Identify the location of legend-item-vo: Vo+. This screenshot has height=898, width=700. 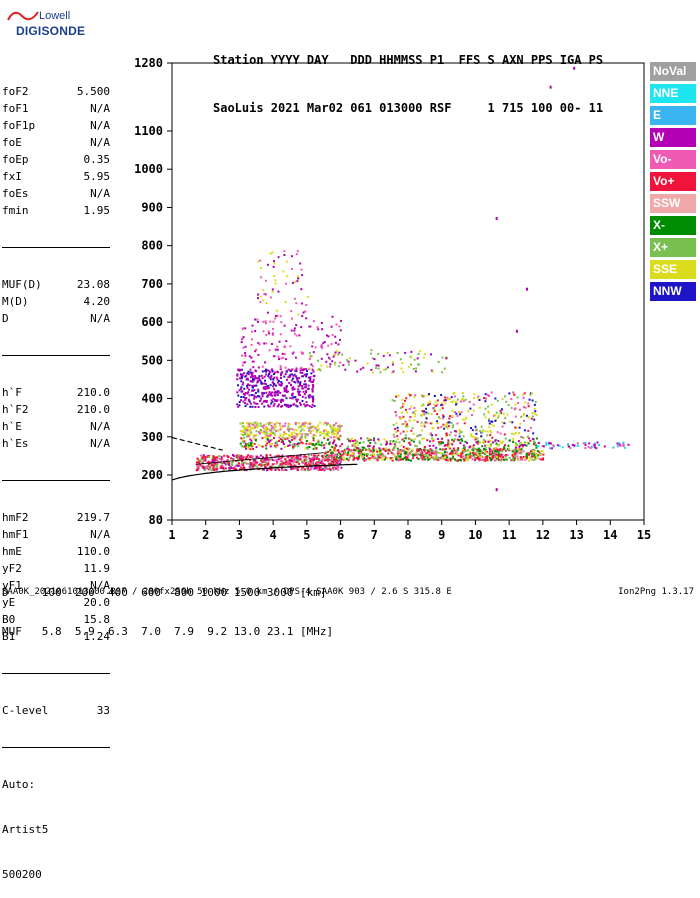
(673, 181).